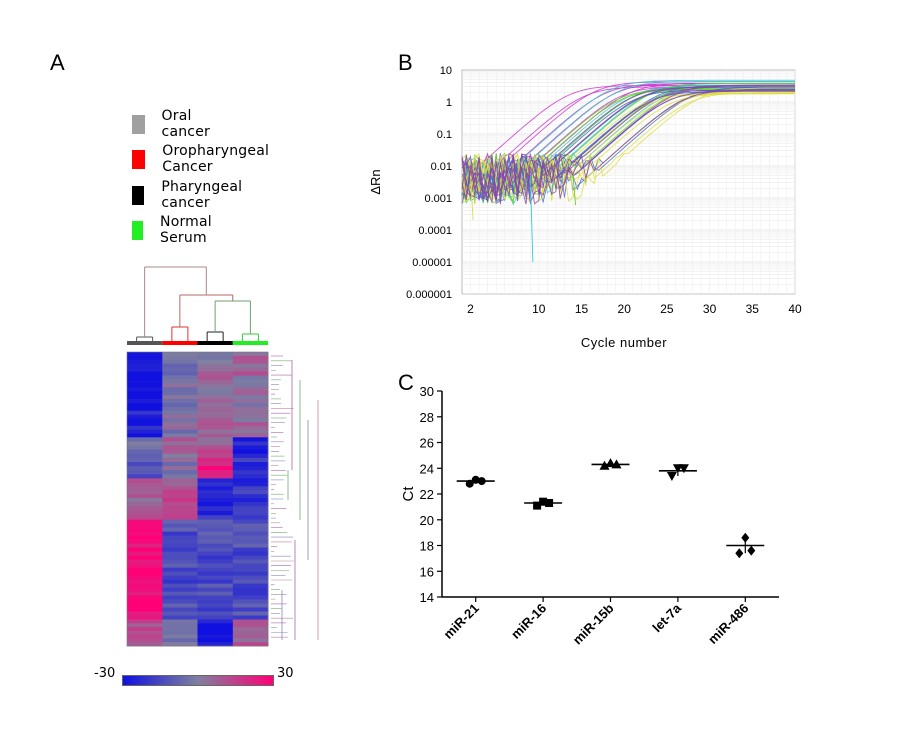 This screenshot has width=900, height=751. Describe the element at coordinates (198, 680) in the screenshot. I see `colorbar` at that location.